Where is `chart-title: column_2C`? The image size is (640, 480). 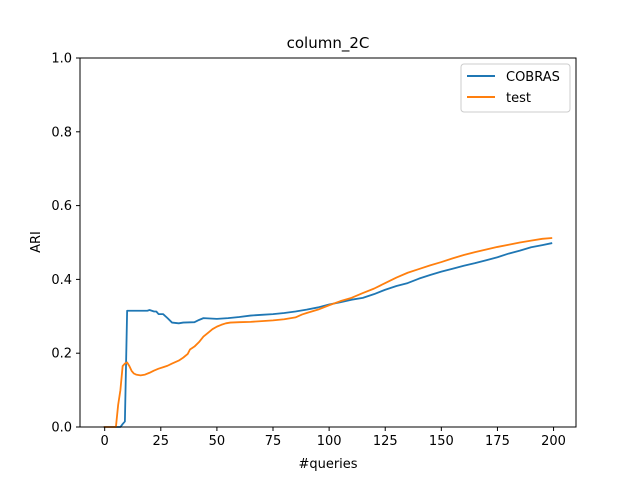 chart-title: column_2C is located at coordinates (328, 43).